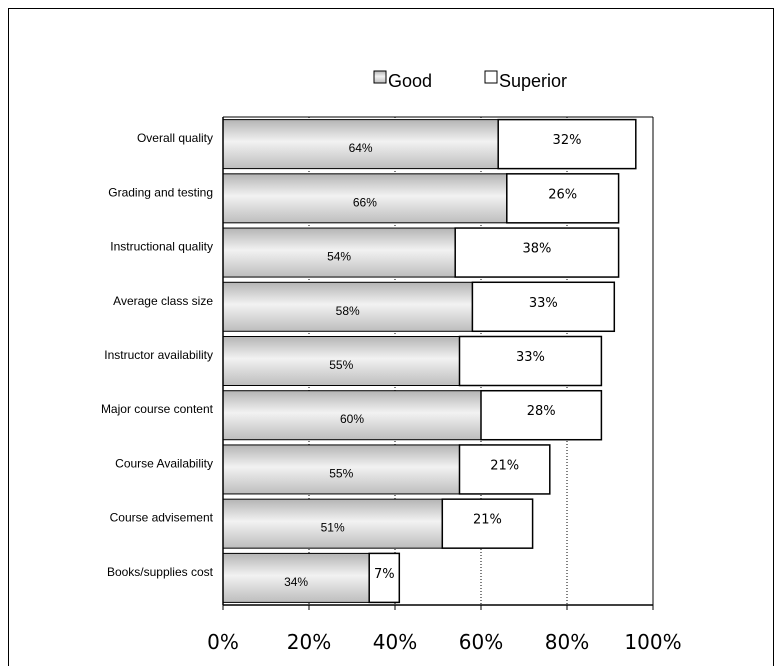  What do you see at coordinates (158, 355) in the screenshot?
I see `category-label: Instructor availability` at bounding box center [158, 355].